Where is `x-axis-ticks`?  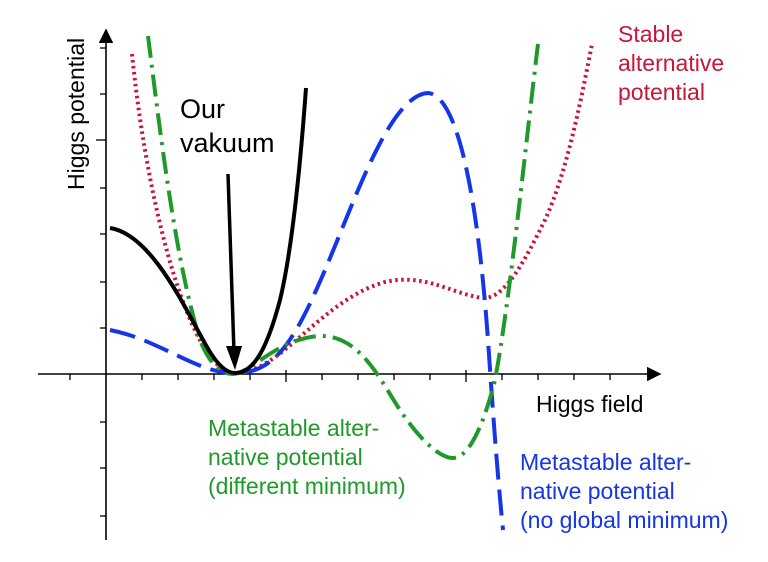
x-axis-ticks is located at coordinates (340, 376).